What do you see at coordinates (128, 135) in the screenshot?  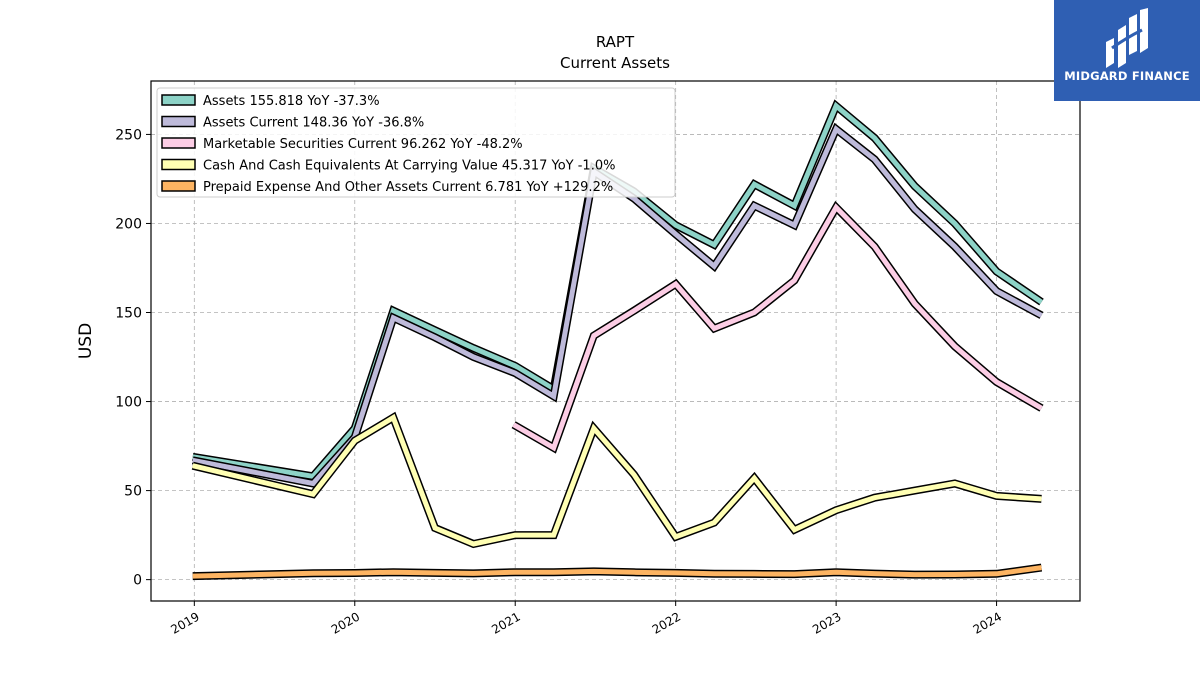 I see `y-tick-label: 250` at bounding box center [128, 135].